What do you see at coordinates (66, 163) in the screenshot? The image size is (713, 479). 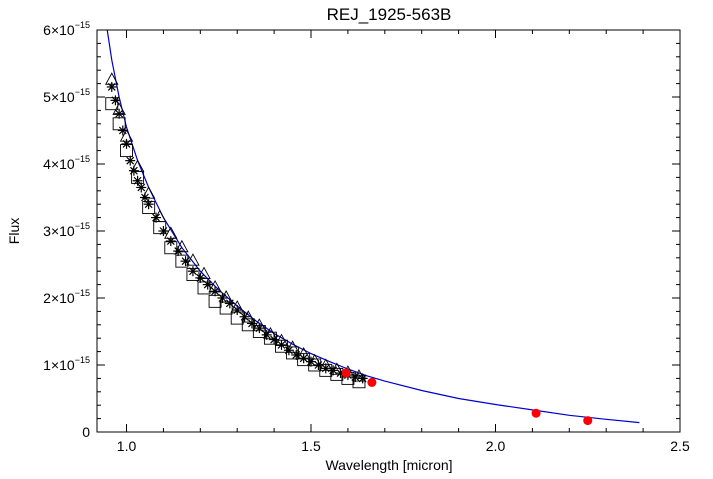 I see `y-tick-label: 4×10⁻¹⁵` at bounding box center [66, 163].